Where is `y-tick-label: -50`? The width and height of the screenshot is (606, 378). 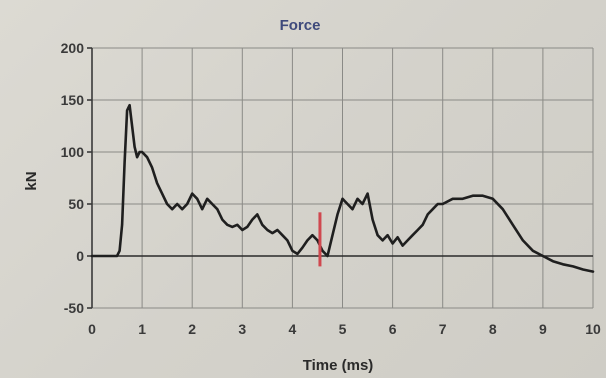
y-tick-label: -50 is located at coordinates (74, 308).